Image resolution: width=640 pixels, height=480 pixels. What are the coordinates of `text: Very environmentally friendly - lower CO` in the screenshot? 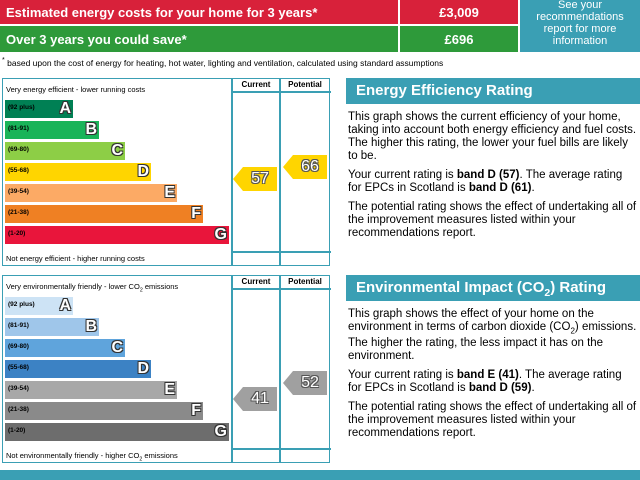 It's located at (73, 286).